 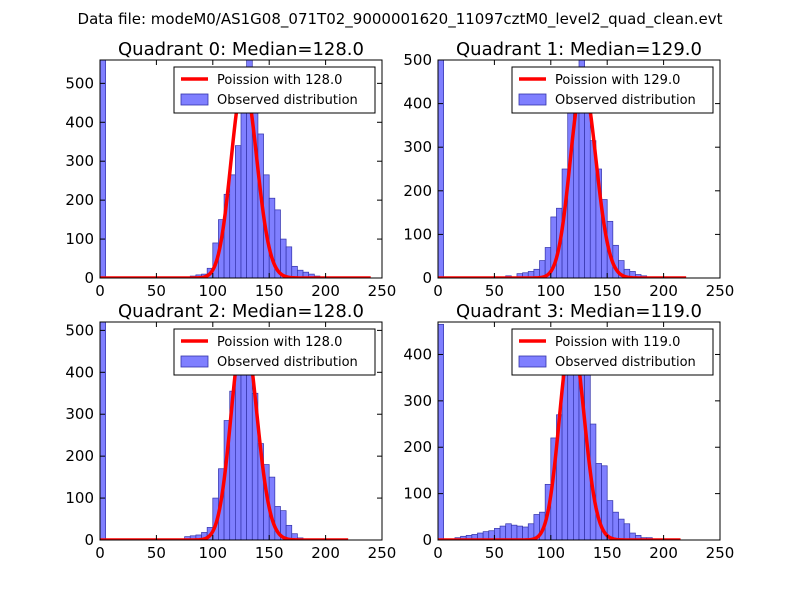 I want to click on chart-title: Quadrant 1: Median=129.0, so click(x=579, y=49).